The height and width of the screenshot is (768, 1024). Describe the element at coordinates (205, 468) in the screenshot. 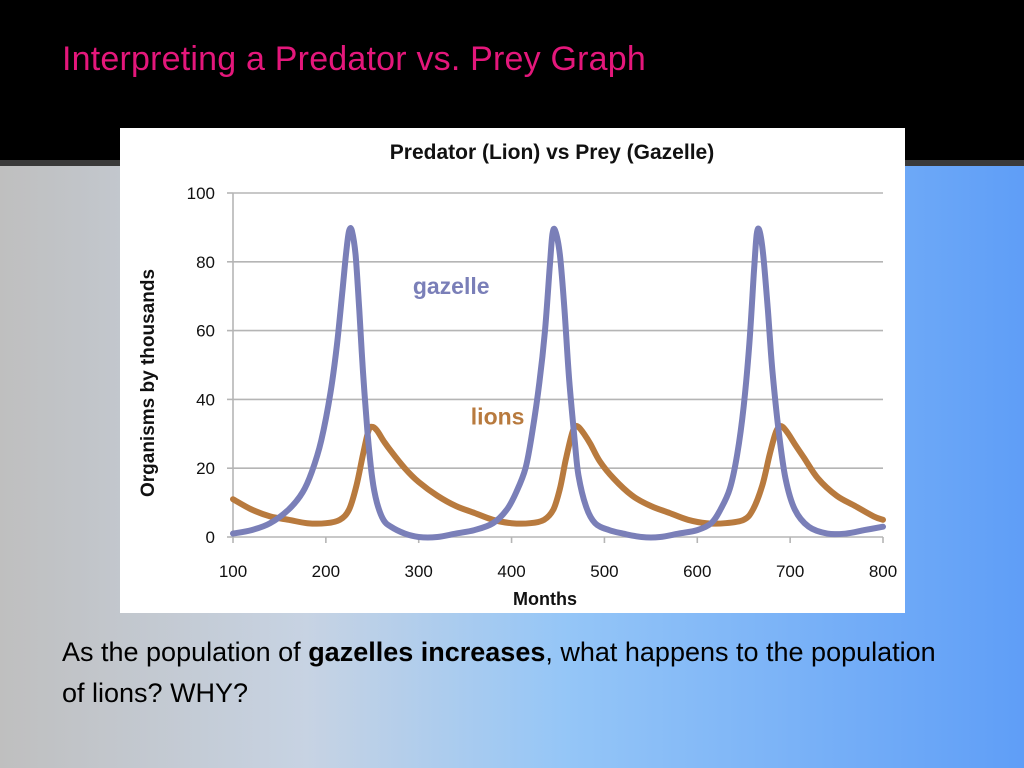

I see `y-tick-label: 20` at that location.